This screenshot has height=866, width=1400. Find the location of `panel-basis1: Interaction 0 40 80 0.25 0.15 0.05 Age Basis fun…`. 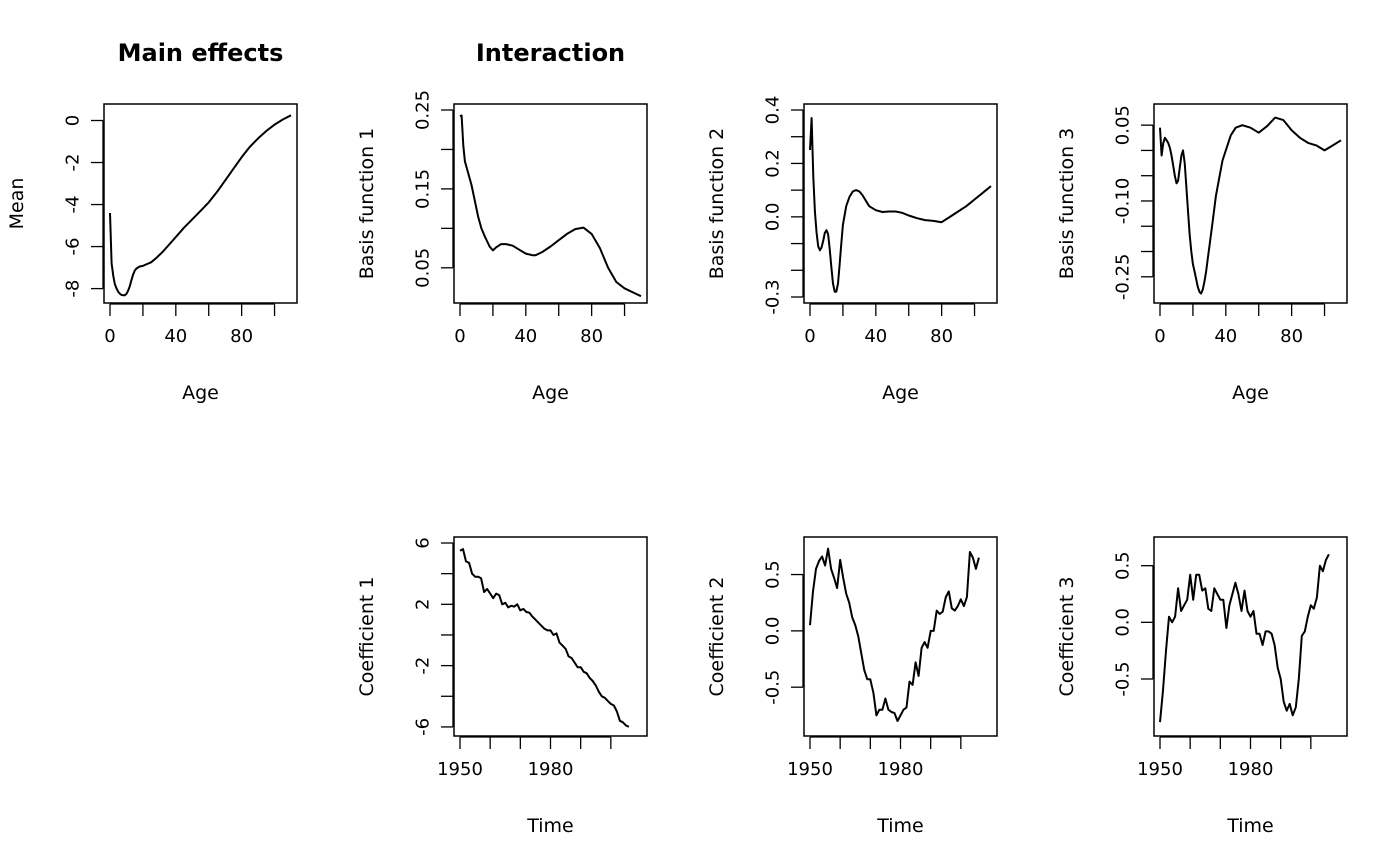

panel-basis1: Interaction 0 40 80 0.25 0.15 0.05 Age Basis fun… is located at coordinates (502, 221).